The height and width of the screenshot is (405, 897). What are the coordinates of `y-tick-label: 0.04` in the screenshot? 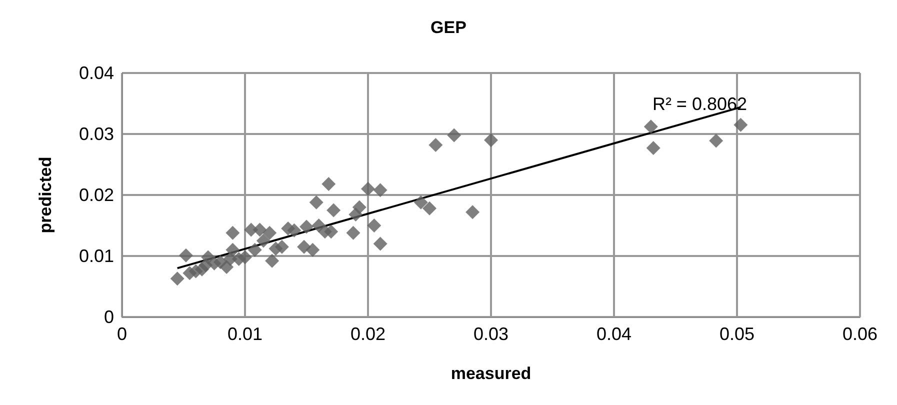 It's located at (96, 73).